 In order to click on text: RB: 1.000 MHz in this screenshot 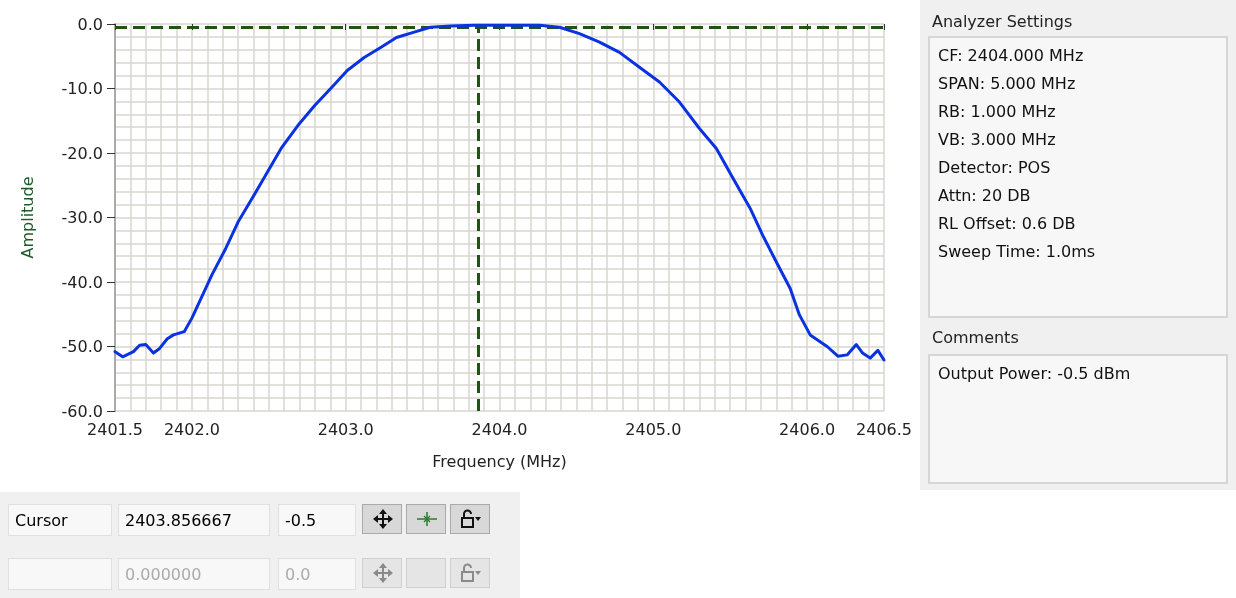, I will do `click(997, 112)`.